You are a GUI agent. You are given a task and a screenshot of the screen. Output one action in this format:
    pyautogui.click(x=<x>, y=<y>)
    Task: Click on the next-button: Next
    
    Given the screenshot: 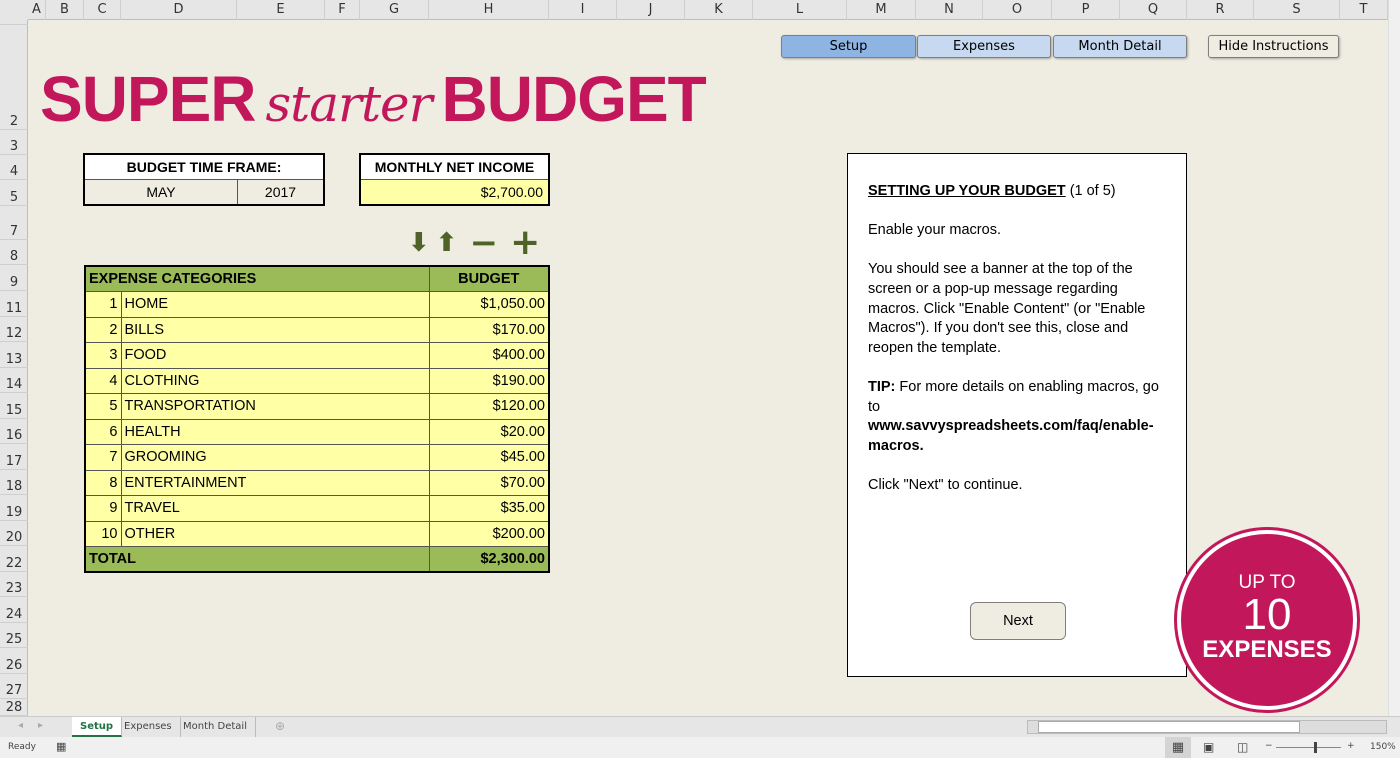 What is the action you would take?
    pyautogui.click(x=1018, y=621)
    